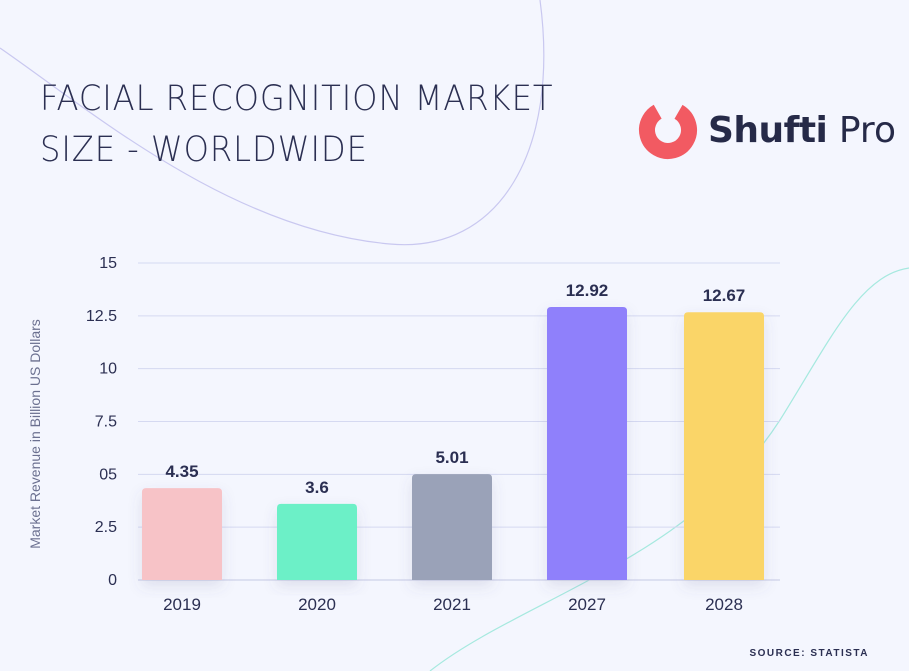 This screenshot has height=671, width=909. I want to click on bar-2028, so click(724, 446).